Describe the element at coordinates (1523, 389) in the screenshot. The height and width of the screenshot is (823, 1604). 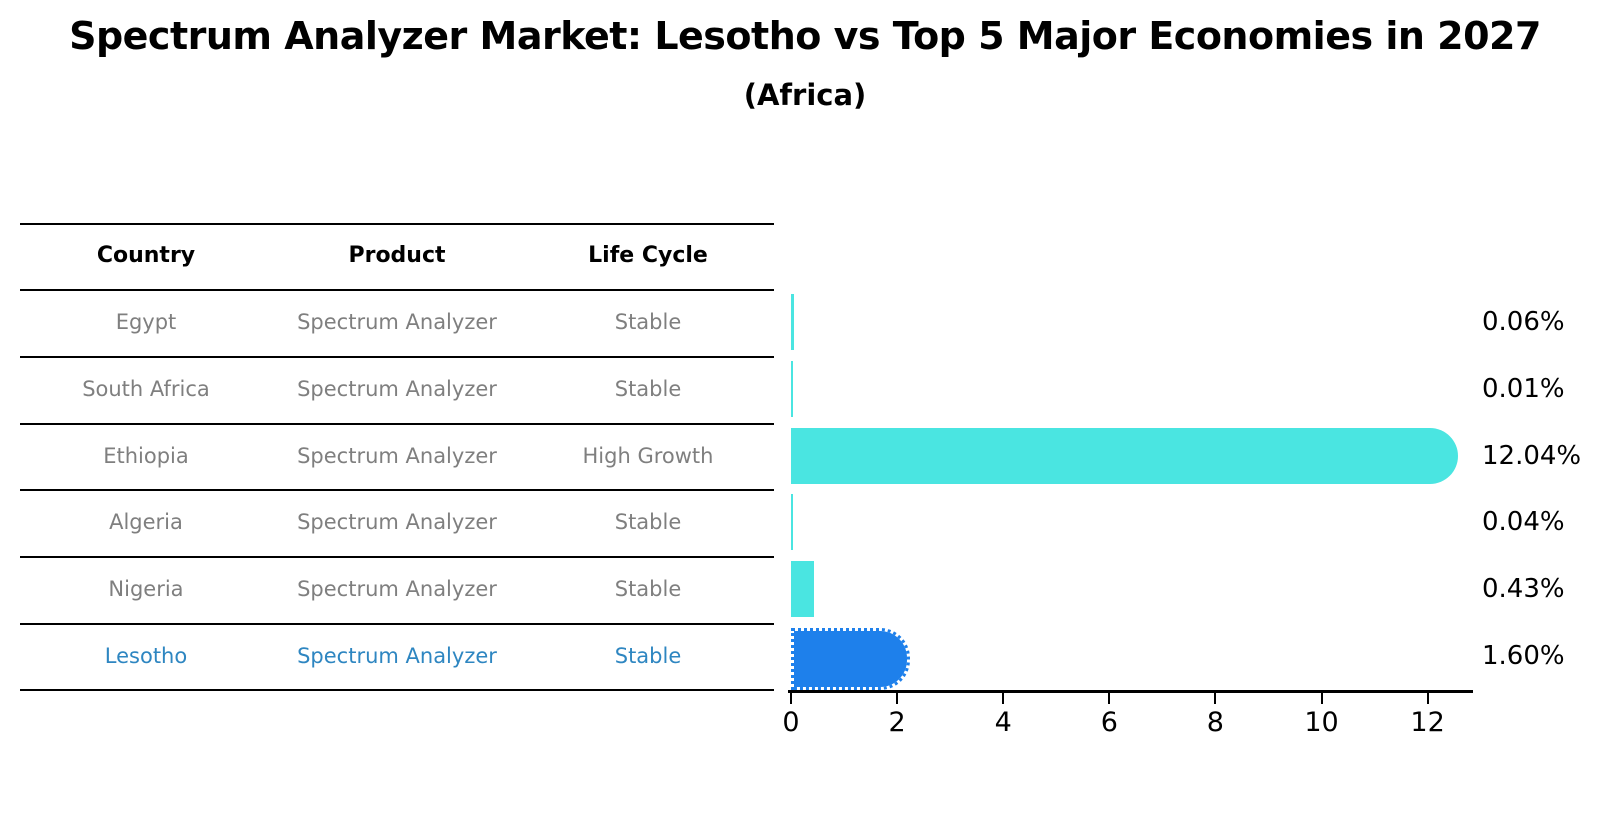
I see `bar-value-label-south-africa: 0.01%` at that location.